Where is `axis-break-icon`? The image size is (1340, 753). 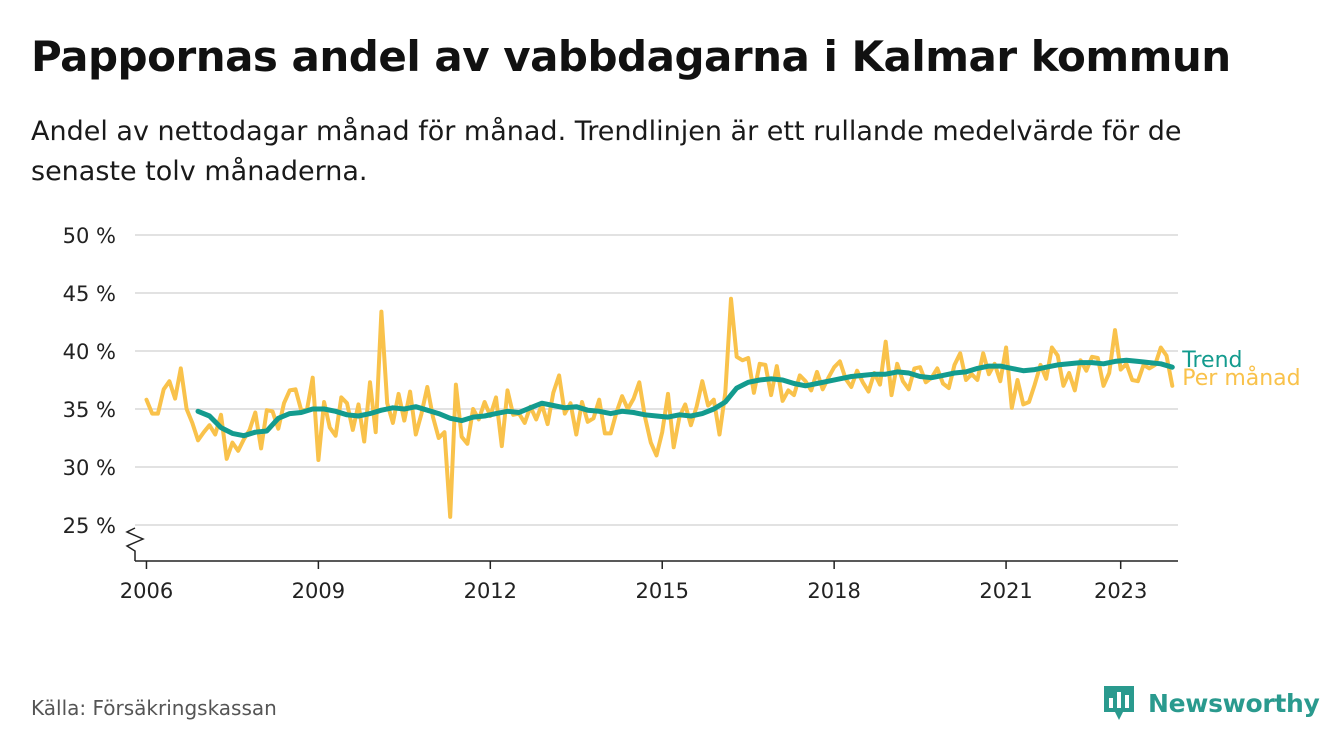
axis-break-icon is located at coordinates (135, 544).